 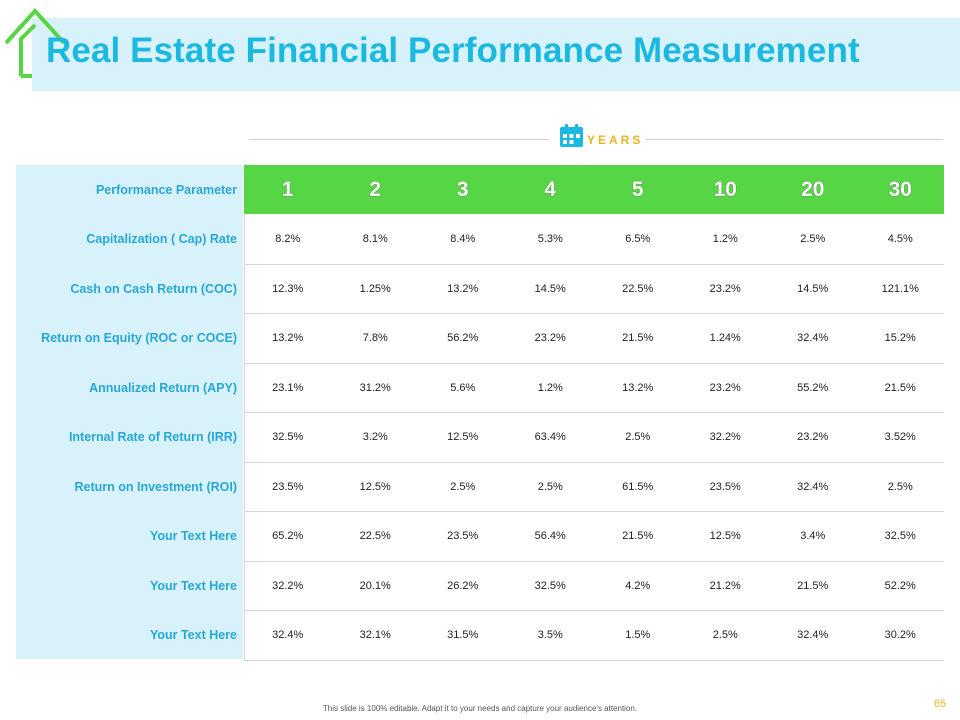 I want to click on row-label: Capitalization ( Cap) Rate, so click(x=161, y=239).